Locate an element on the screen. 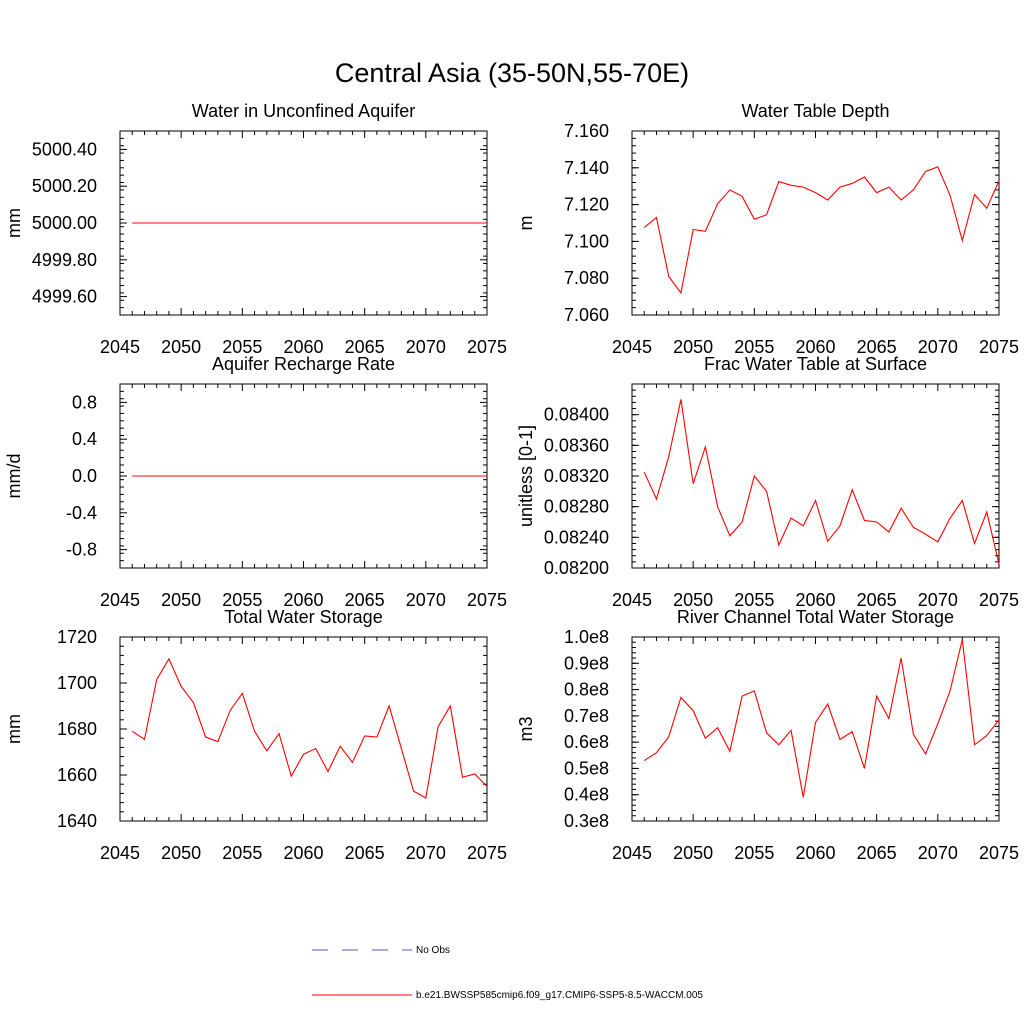 Image resolution: width=1024 pixels, height=1029 pixels. chart-title: Frac Water Table at Surface is located at coordinates (815, 364).